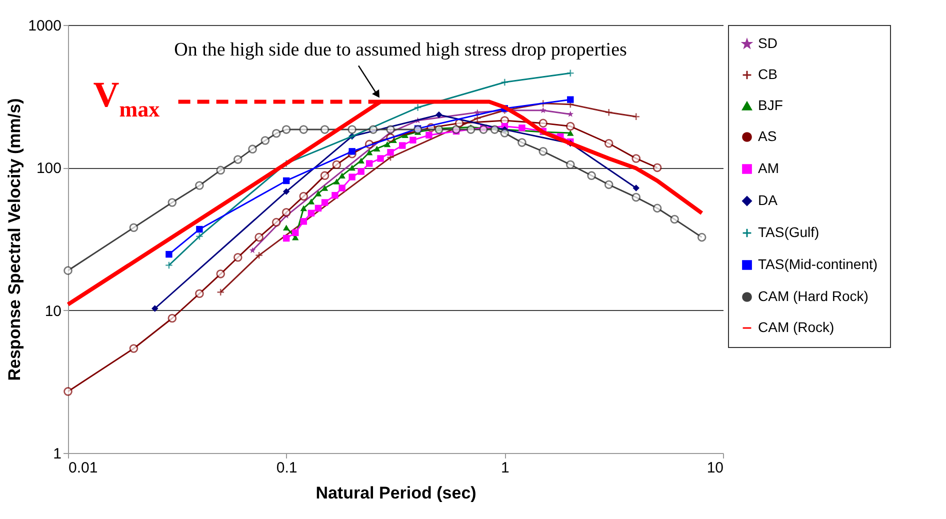 The width and height of the screenshot is (946, 519). I want to click on legend-label: AS, so click(767, 136).